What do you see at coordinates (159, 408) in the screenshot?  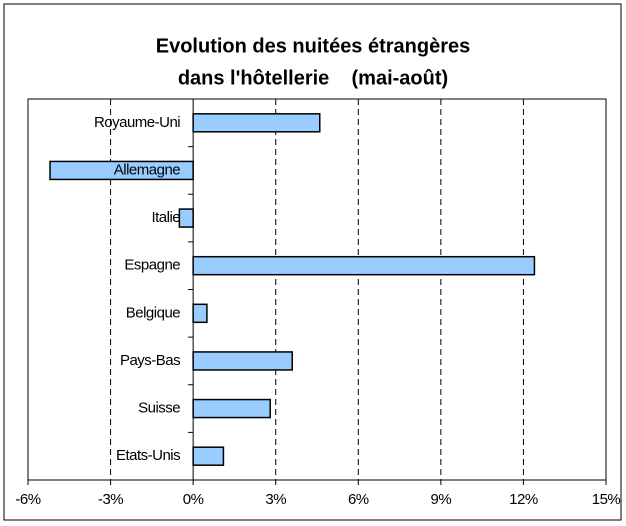 I see `y-tick-label: Suisse` at bounding box center [159, 408].